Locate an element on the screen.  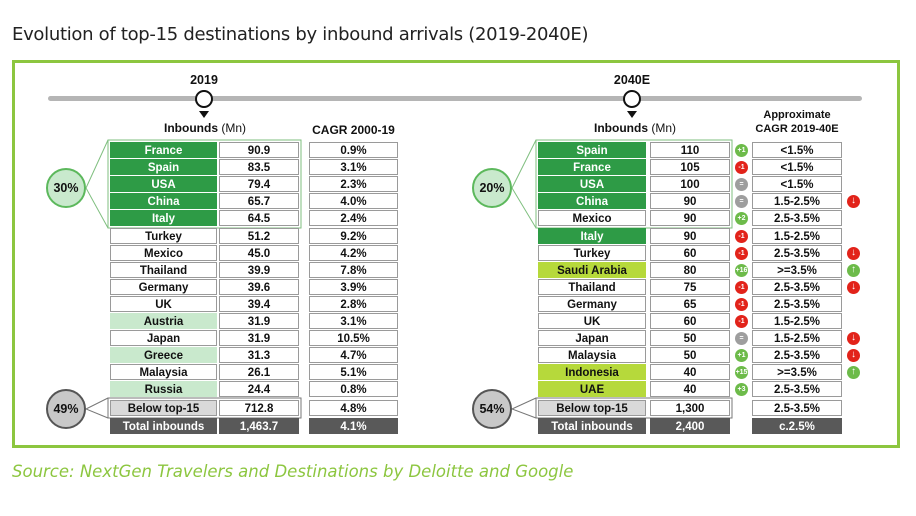
country-cell: Italy is located at coordinates (163, 218).